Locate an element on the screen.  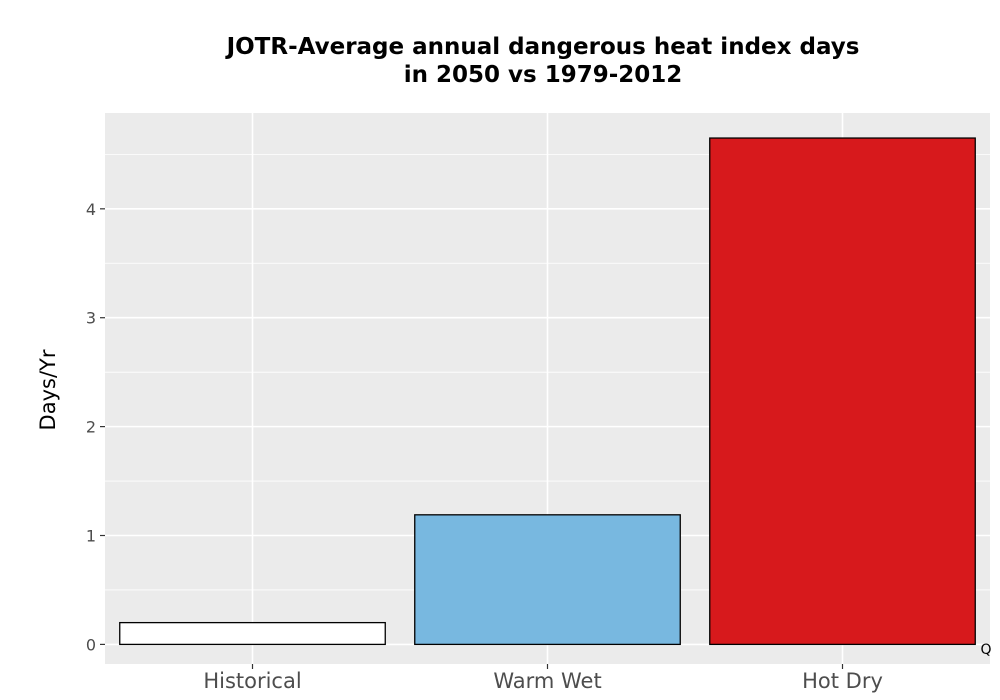
chart-title-line-2: in 2050 vs 1979-2012 is located at coordinates (543, 75).